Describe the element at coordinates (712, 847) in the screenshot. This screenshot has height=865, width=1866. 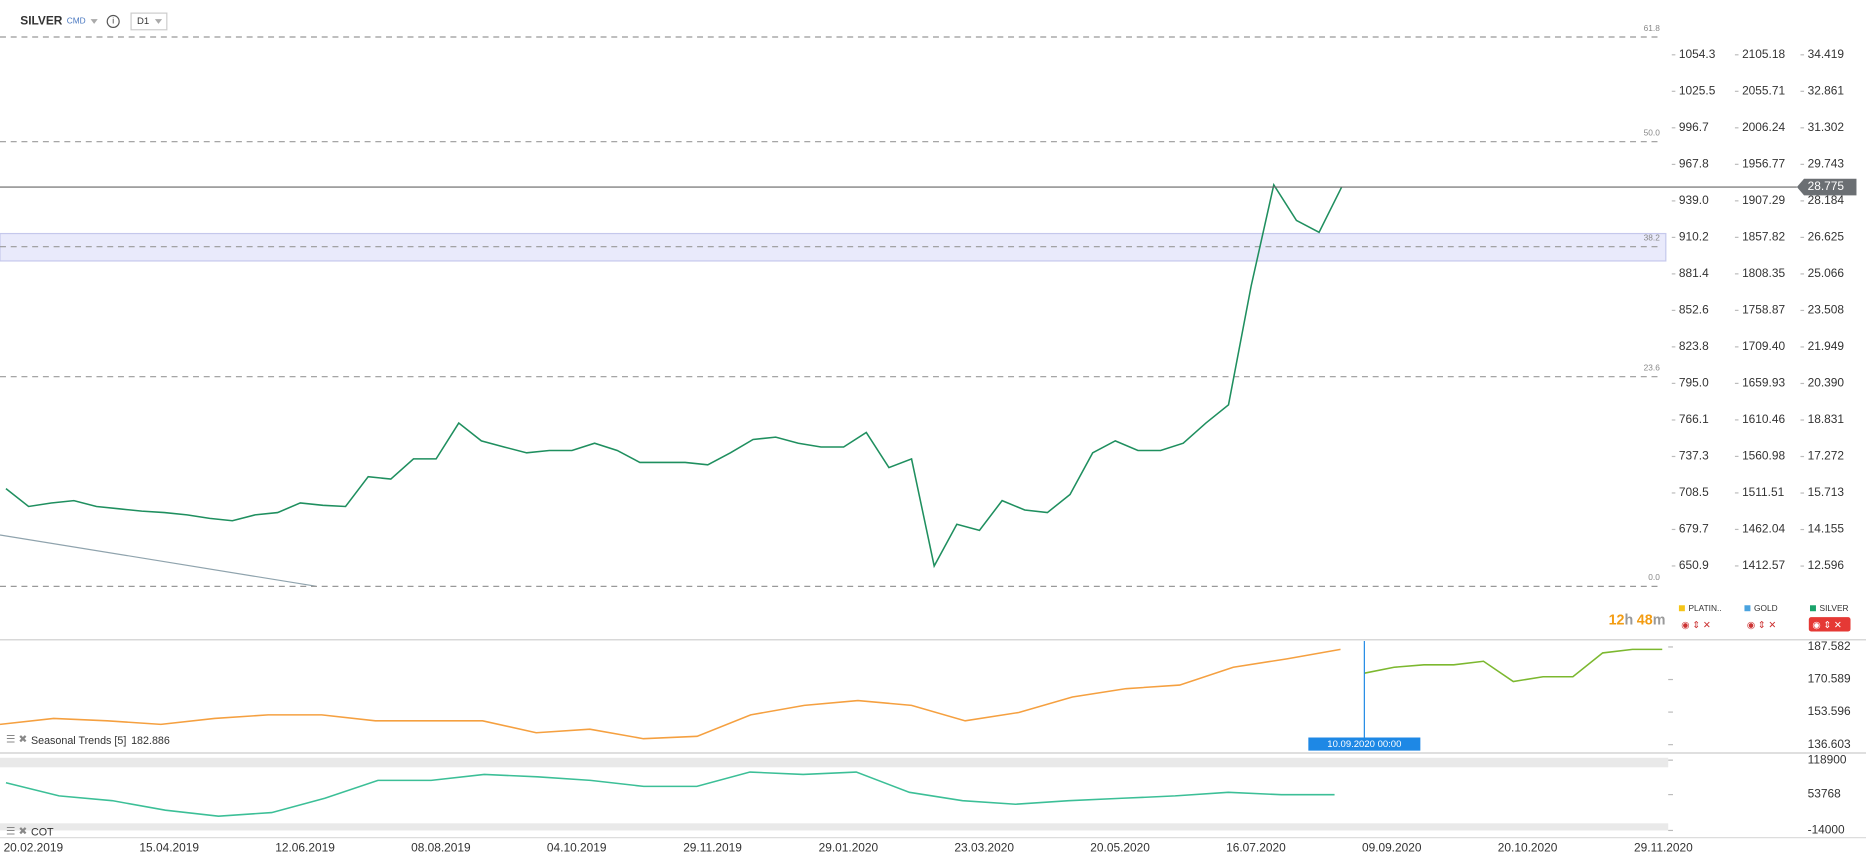
I see `x-tick-label: 29.11.2019` at that location.